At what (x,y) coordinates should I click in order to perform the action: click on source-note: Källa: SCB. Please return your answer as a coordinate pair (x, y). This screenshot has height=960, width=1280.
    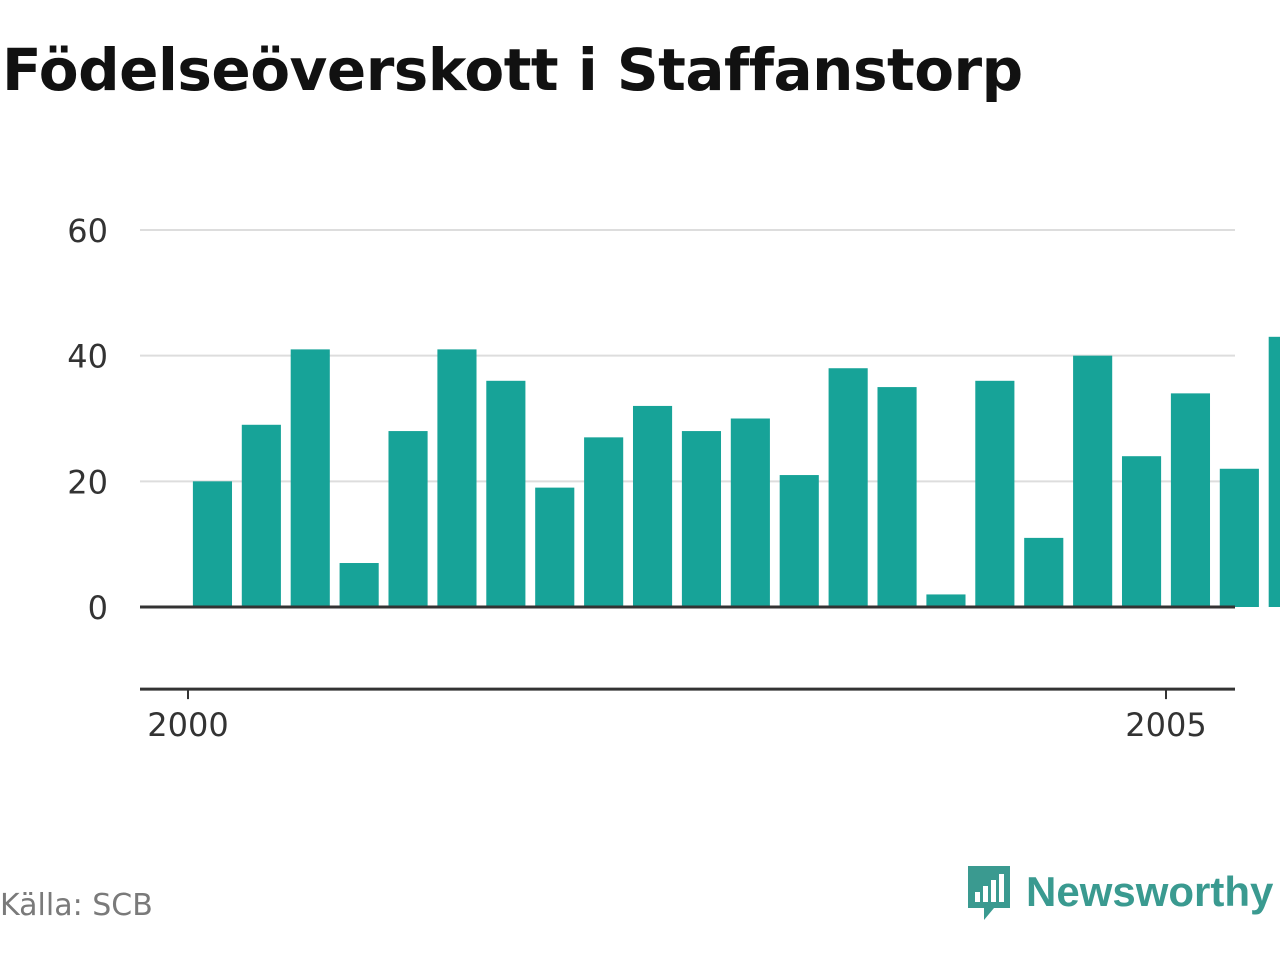
    Looking at the image, I should click on (76, 905).